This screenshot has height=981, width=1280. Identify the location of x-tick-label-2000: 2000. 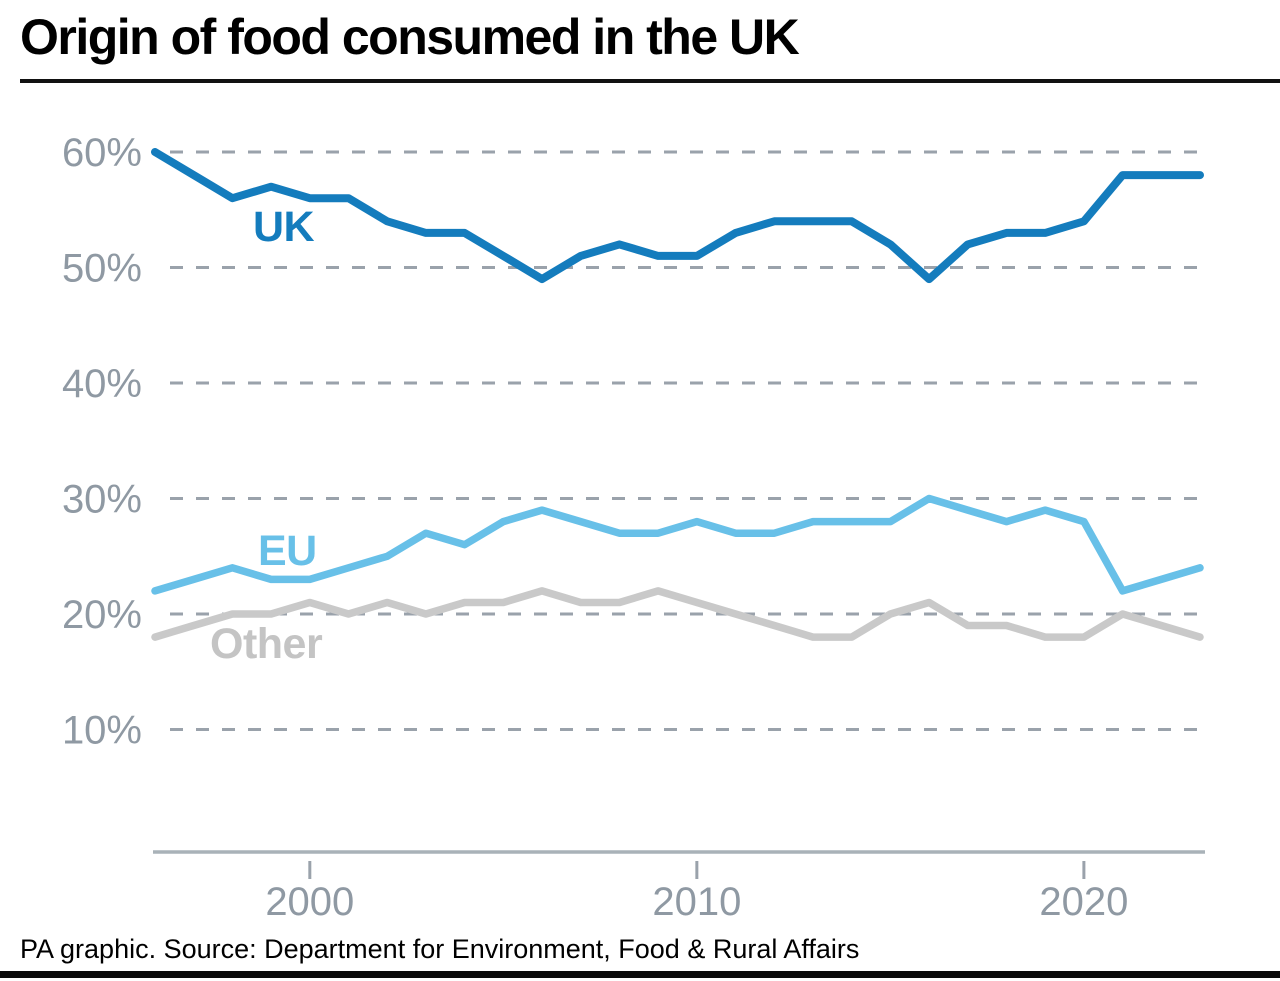
(309, 902).